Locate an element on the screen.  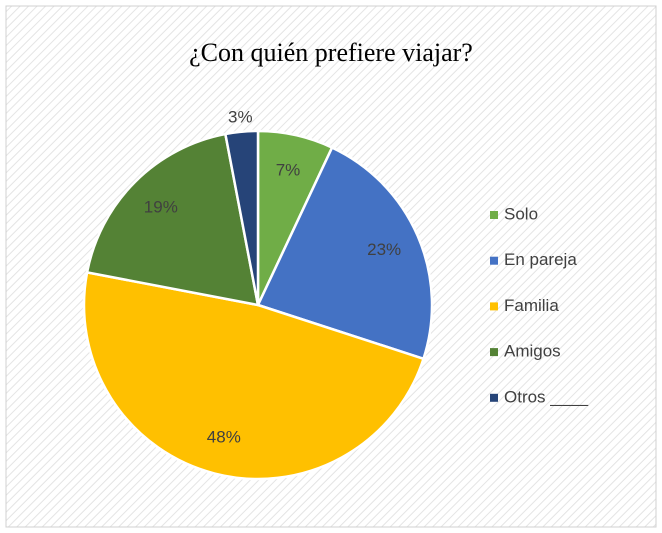
legend-label: Familia is located at coordinates (531, 305).